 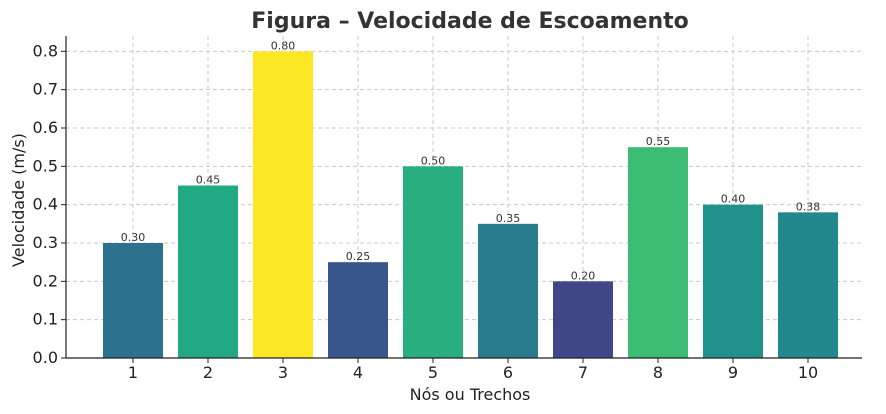 What do you see at coordinates (283, 372) in the screenshot?
I see `x-tick-label: 3` at bounding box center [283, 372].